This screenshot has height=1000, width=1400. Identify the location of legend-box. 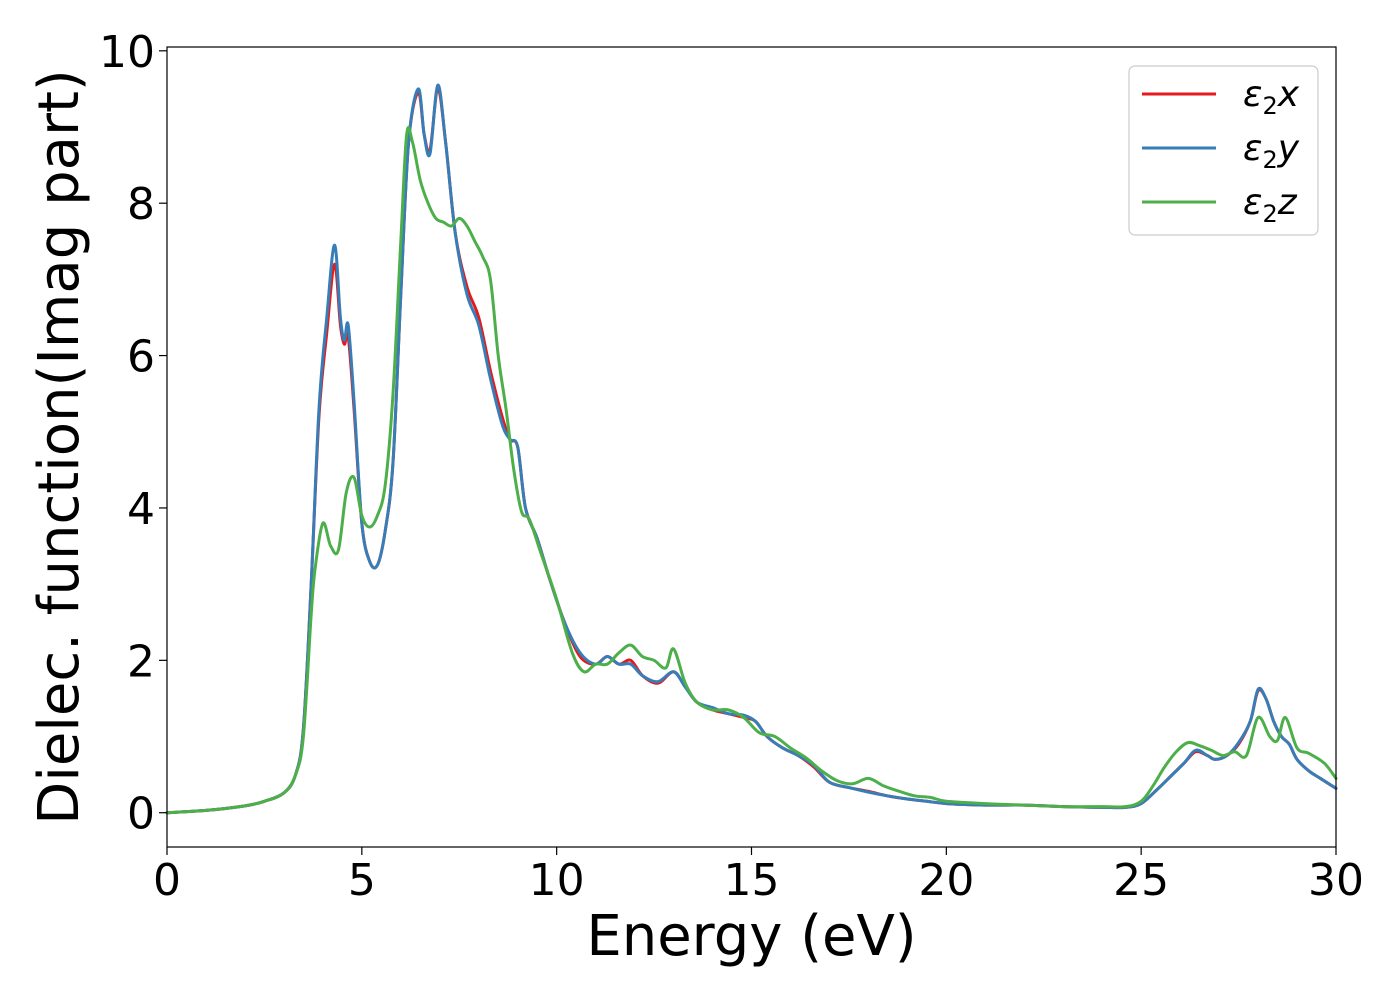
(1223, 150).